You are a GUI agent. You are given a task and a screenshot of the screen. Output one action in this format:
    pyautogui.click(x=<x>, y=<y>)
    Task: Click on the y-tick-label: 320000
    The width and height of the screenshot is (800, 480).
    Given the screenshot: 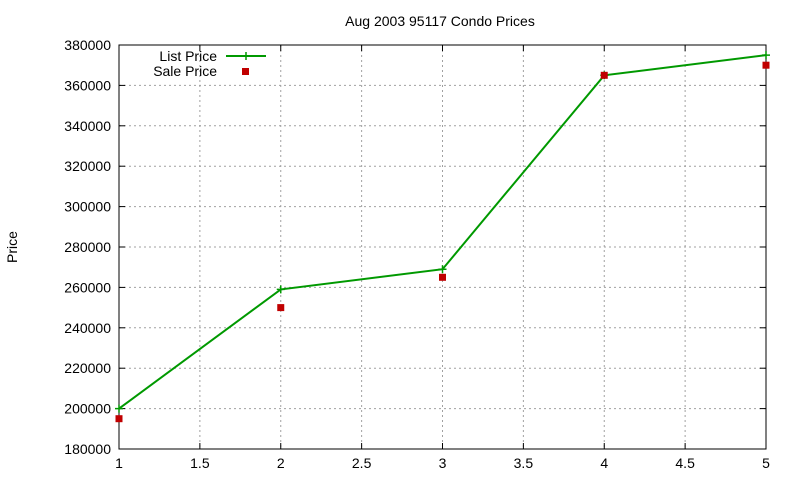 What is the action you would take?
    pyautogui.click(x=87, y=166)
    